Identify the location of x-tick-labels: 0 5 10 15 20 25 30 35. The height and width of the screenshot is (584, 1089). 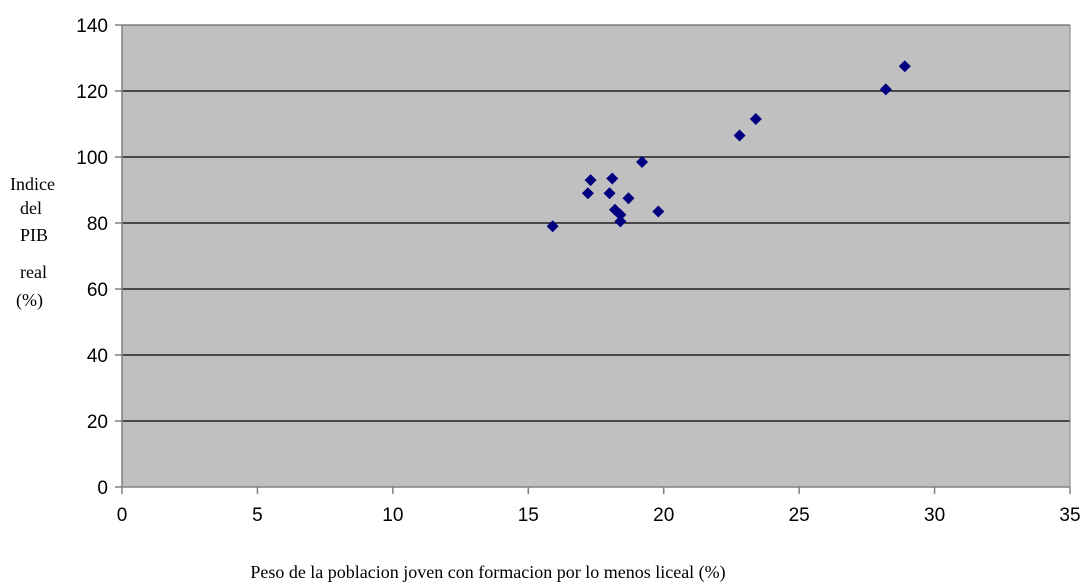
(599, 515).